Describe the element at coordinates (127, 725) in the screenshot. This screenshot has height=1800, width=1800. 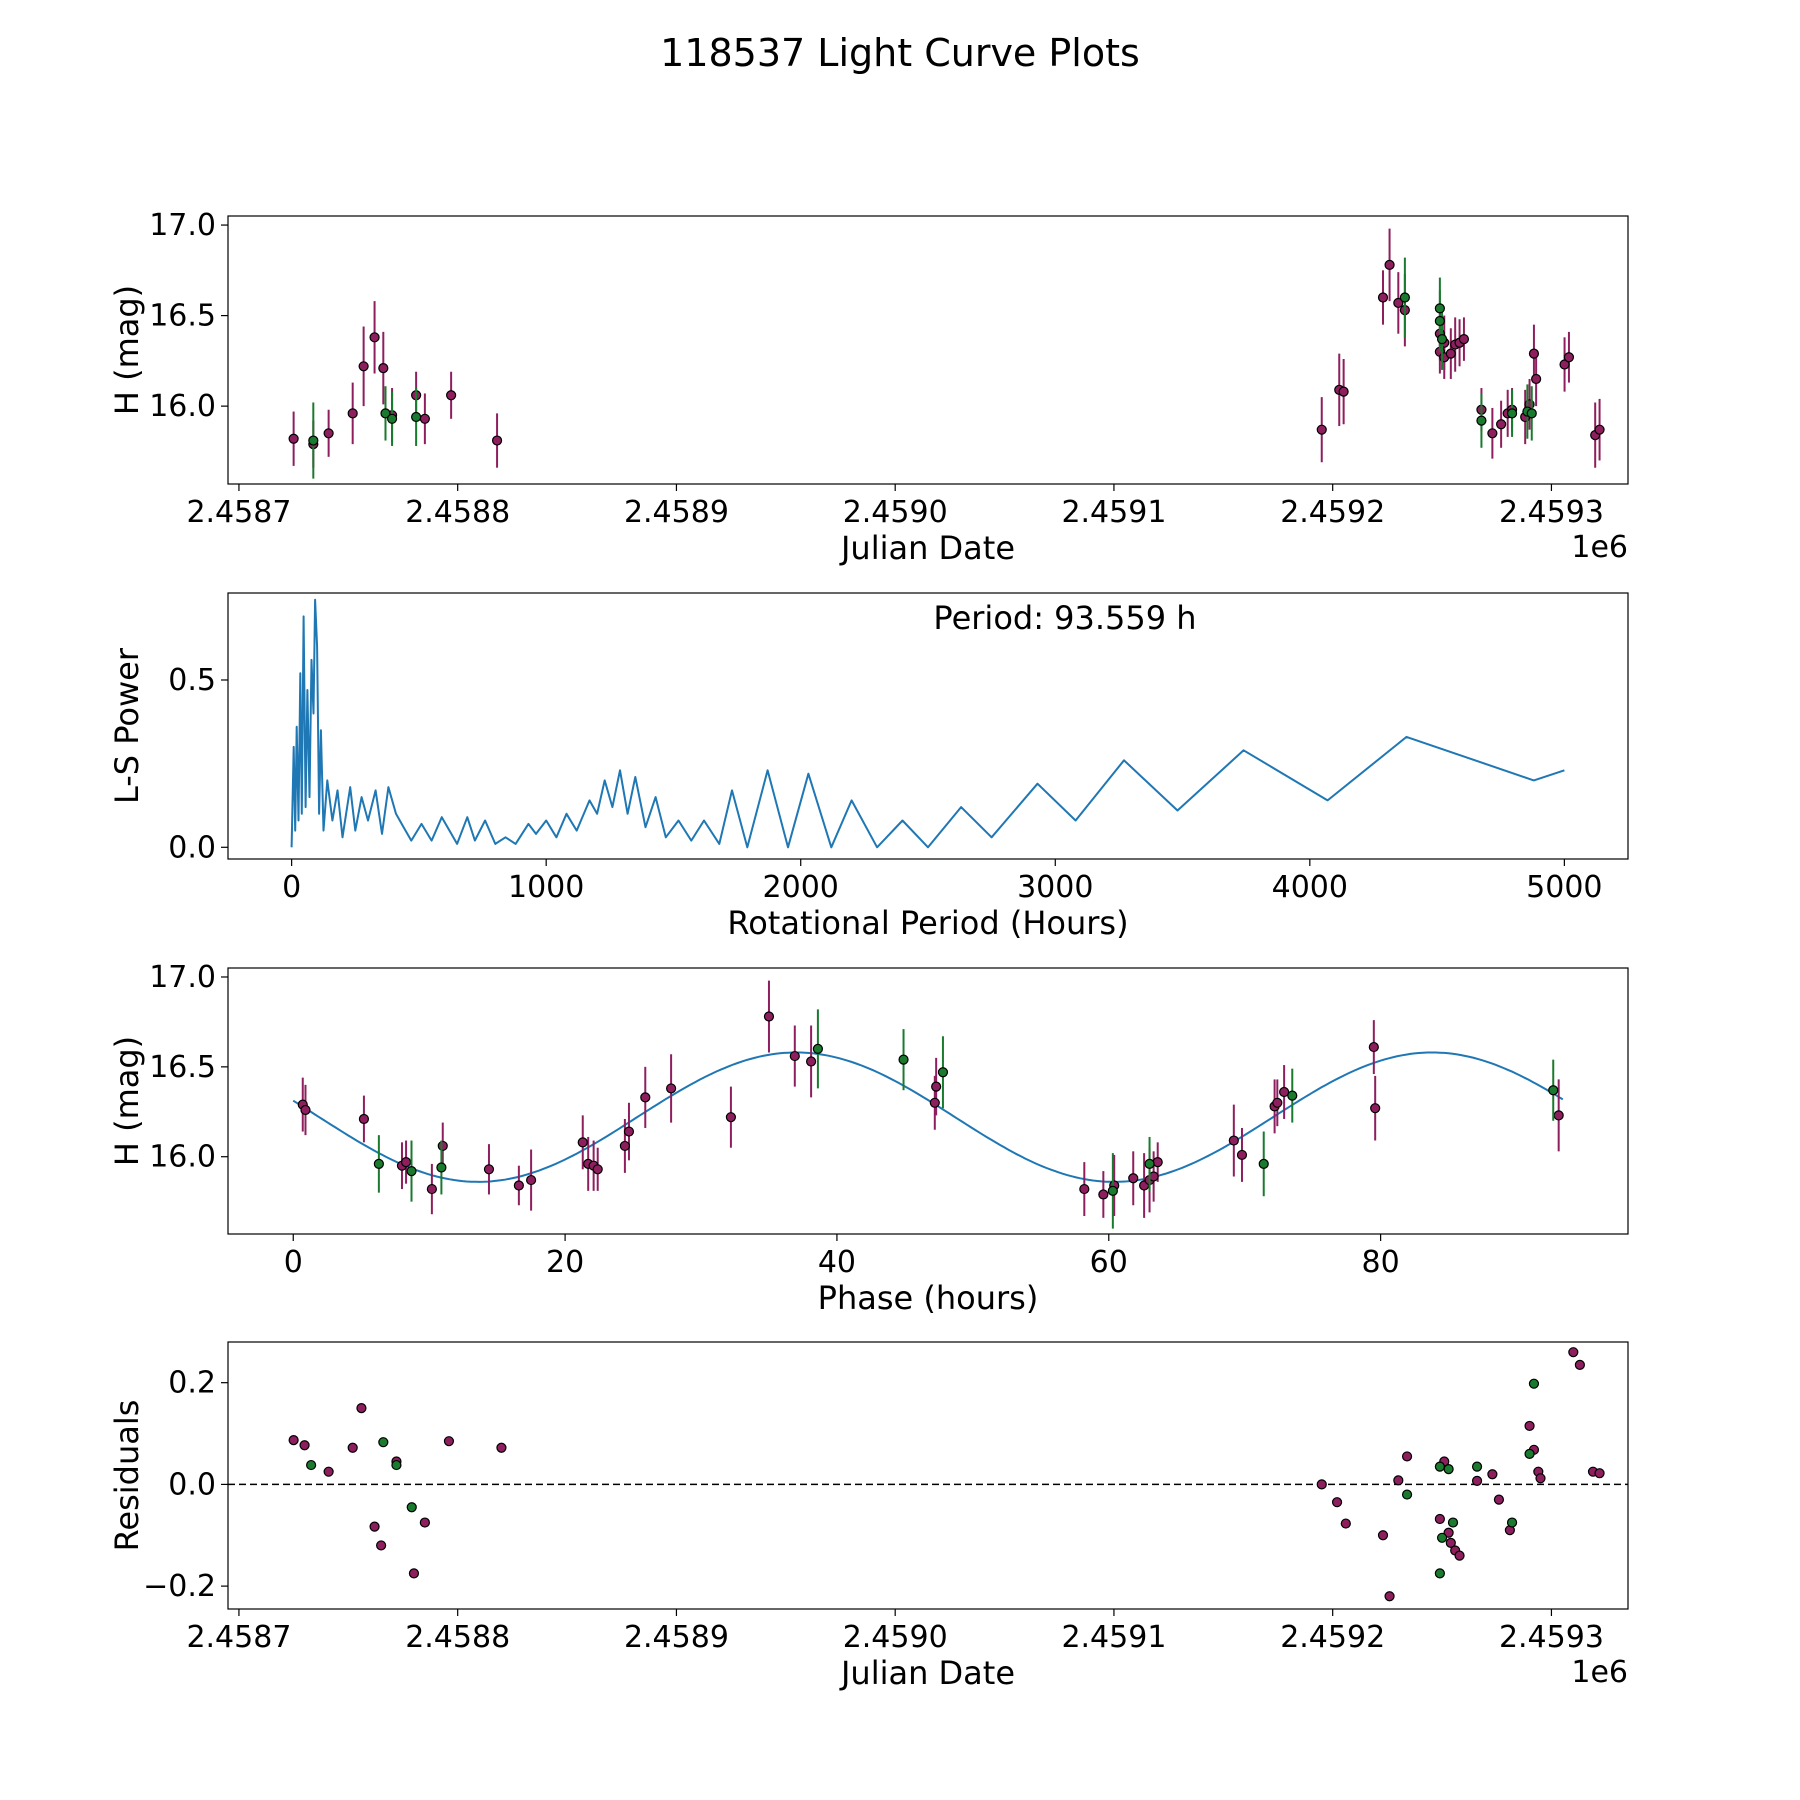
I see `y-axis-label: L-S Power` at that location.